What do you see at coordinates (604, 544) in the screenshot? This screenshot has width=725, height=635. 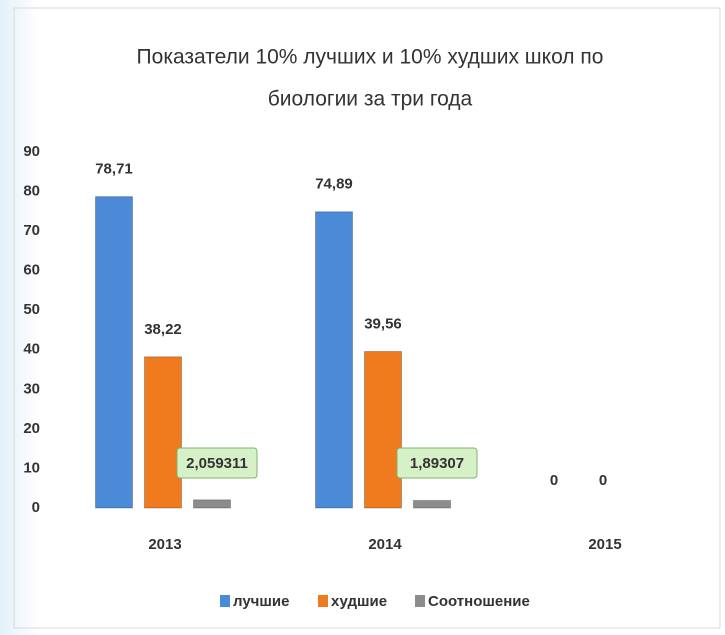 I see `x-tick-label: 2015` at bounding box center [604, 544].